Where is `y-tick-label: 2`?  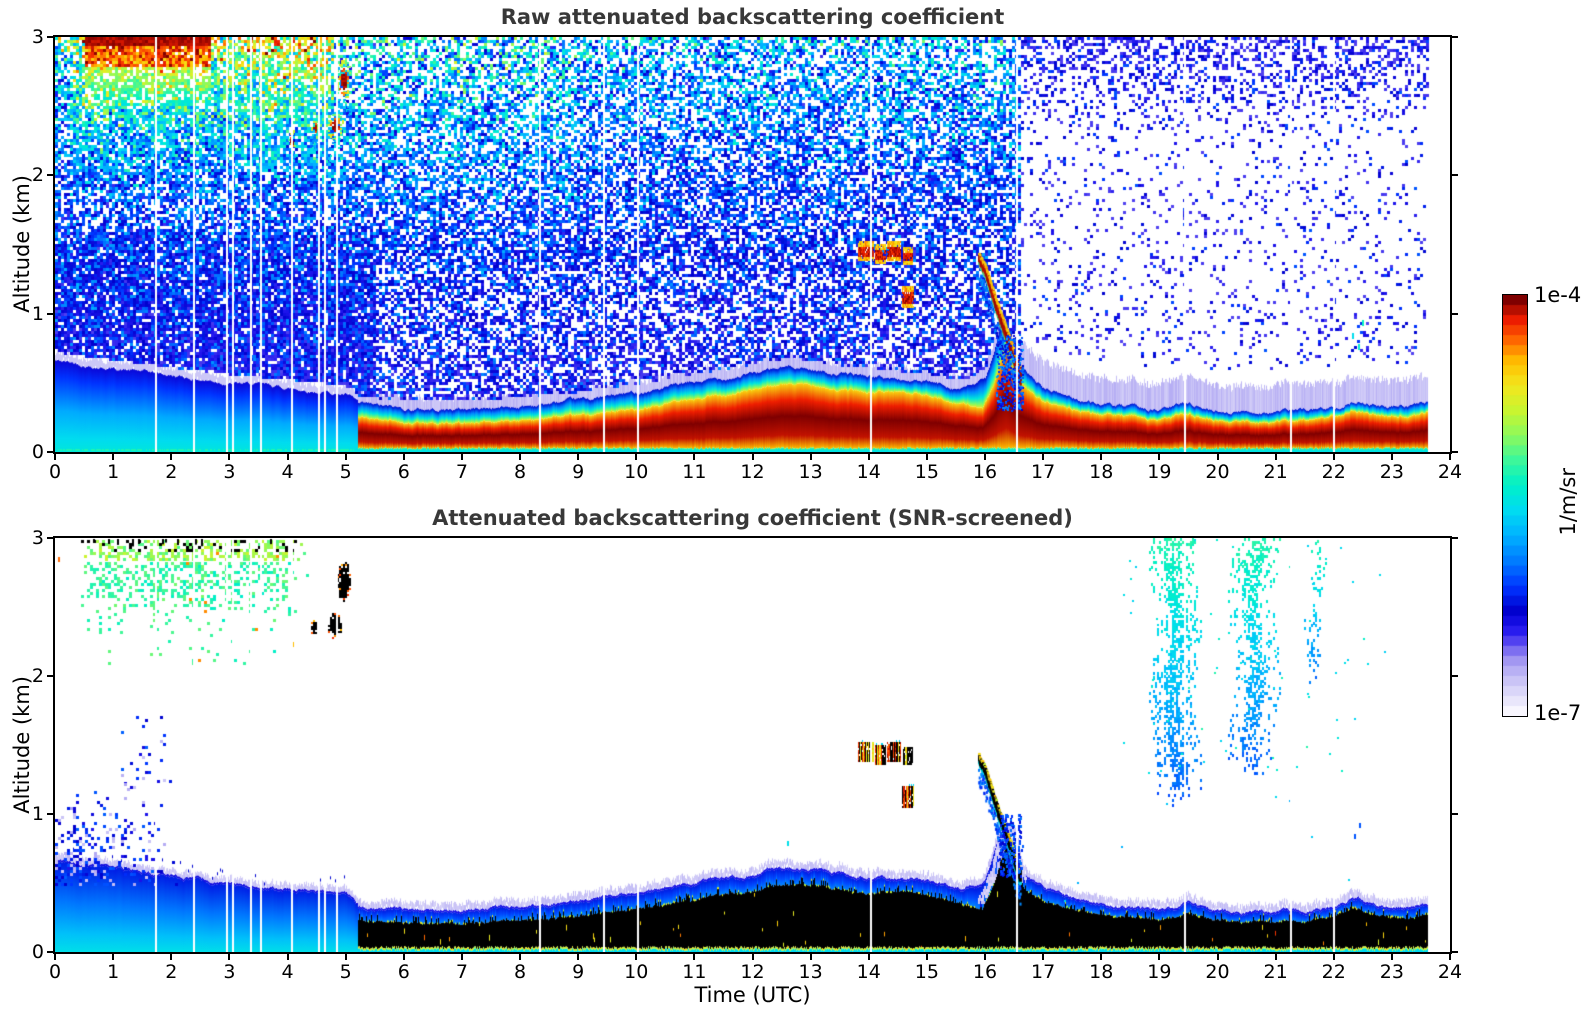
y-tick-label: 2 is located at coordinates (37, 676).